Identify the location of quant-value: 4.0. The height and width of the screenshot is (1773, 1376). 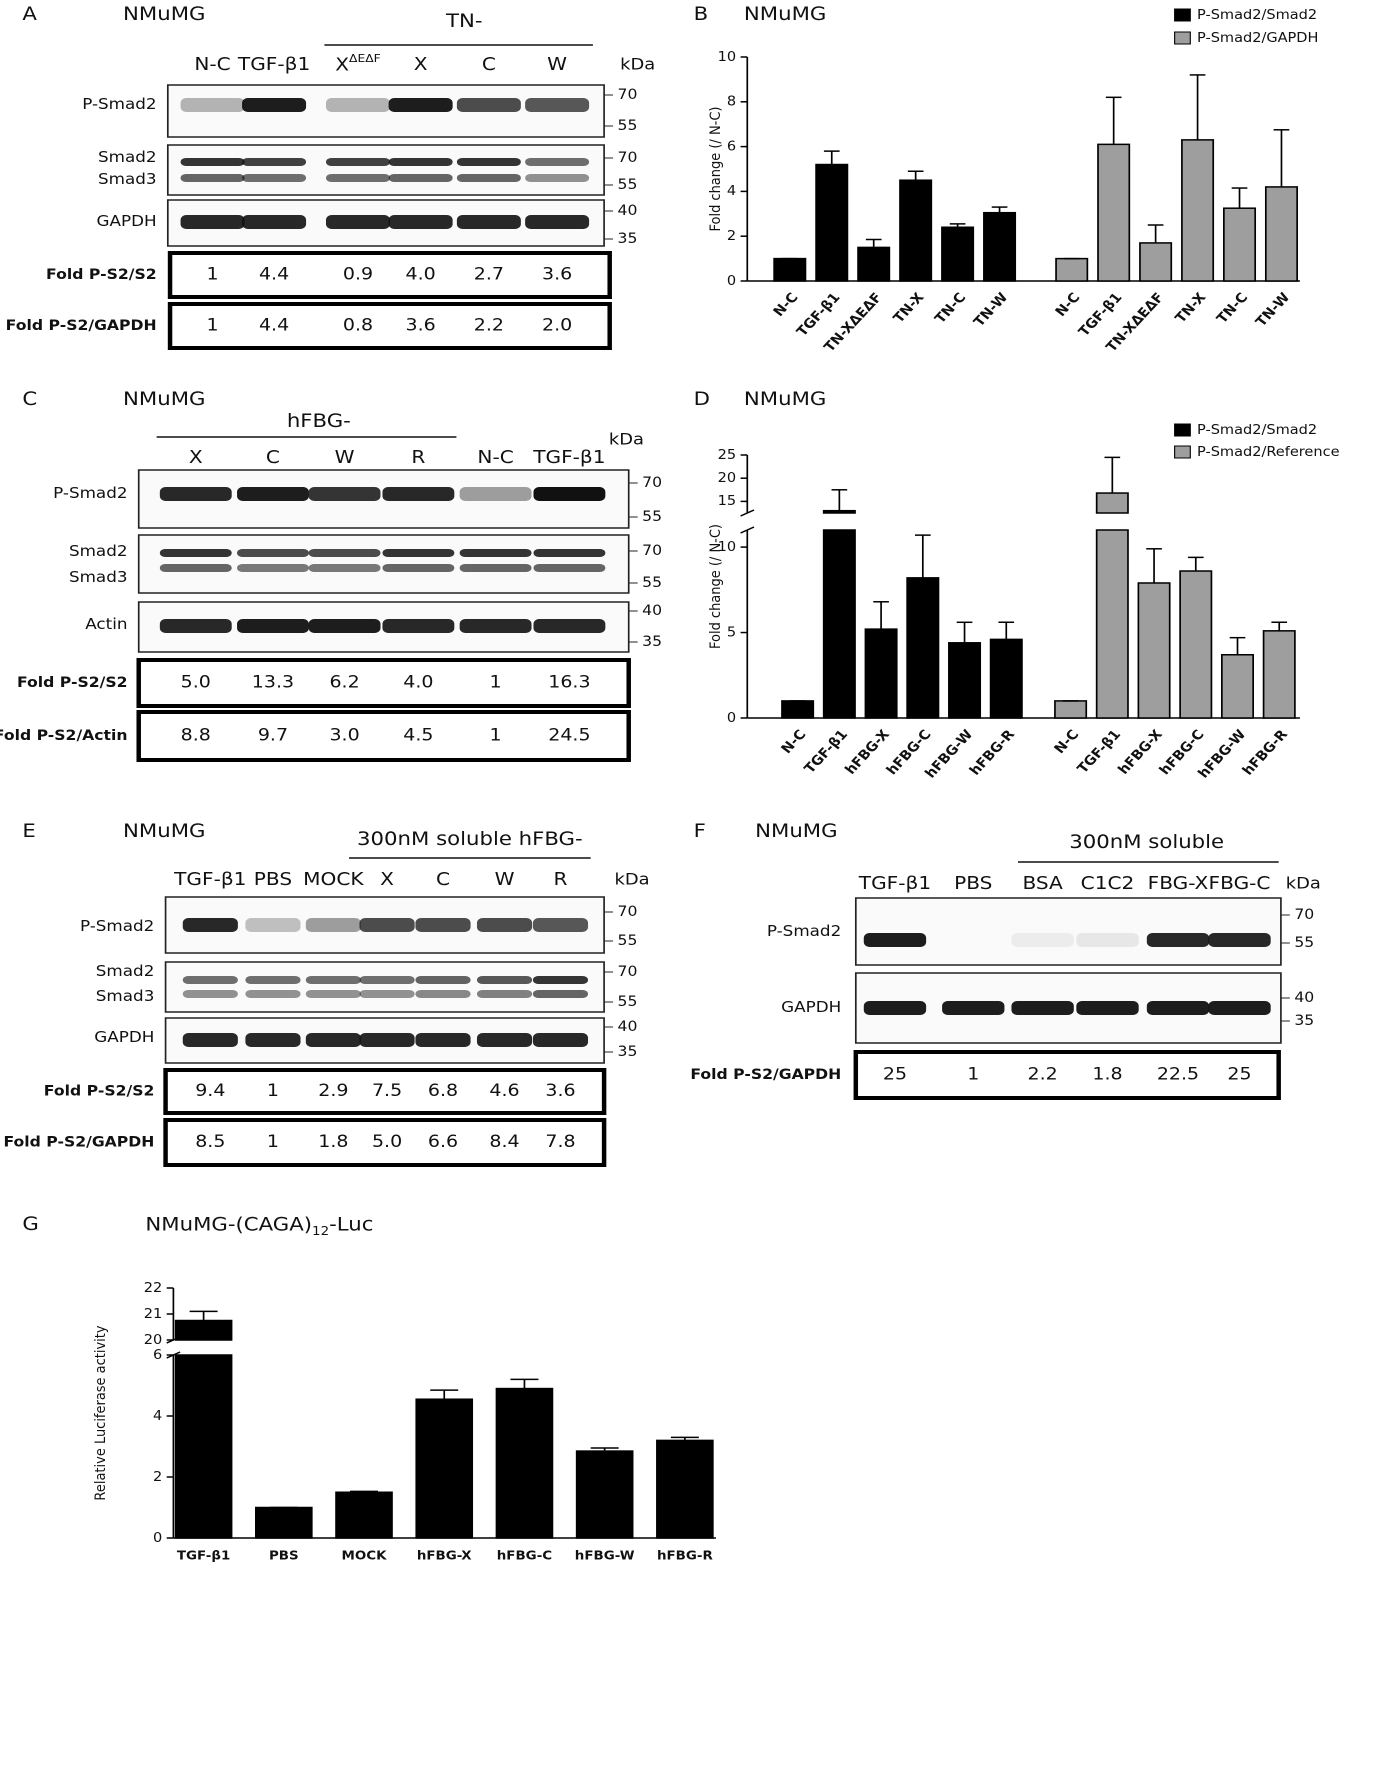
(418, 683).